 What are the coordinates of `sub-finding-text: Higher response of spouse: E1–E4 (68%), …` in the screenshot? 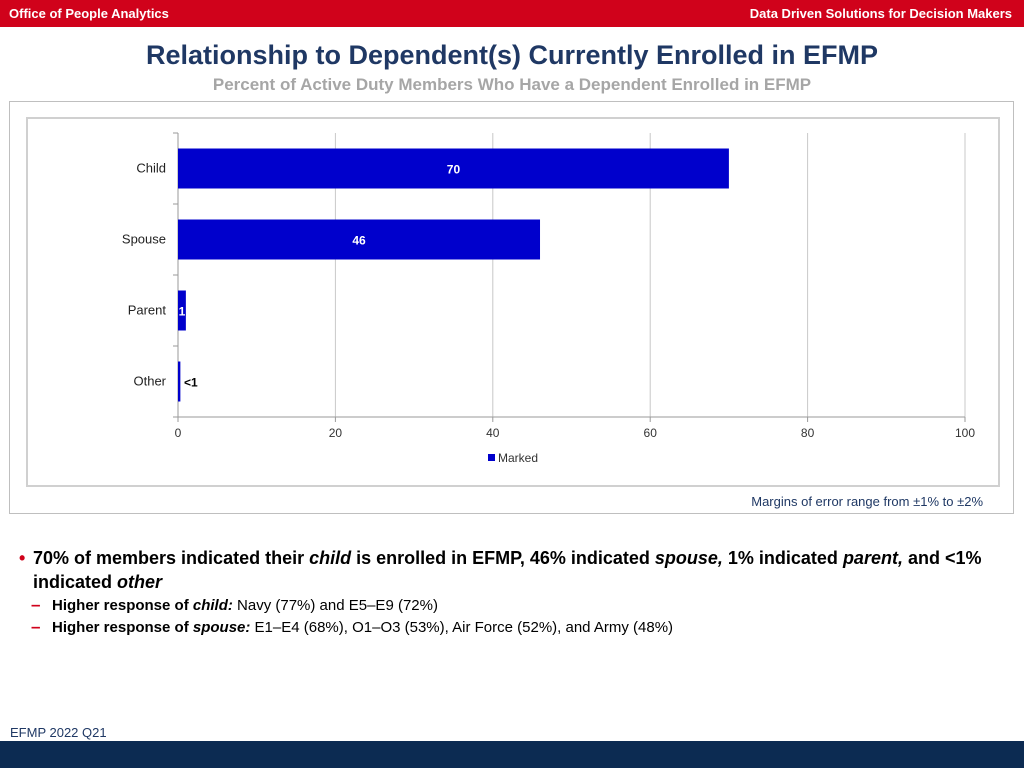 It's located at (362, 627).